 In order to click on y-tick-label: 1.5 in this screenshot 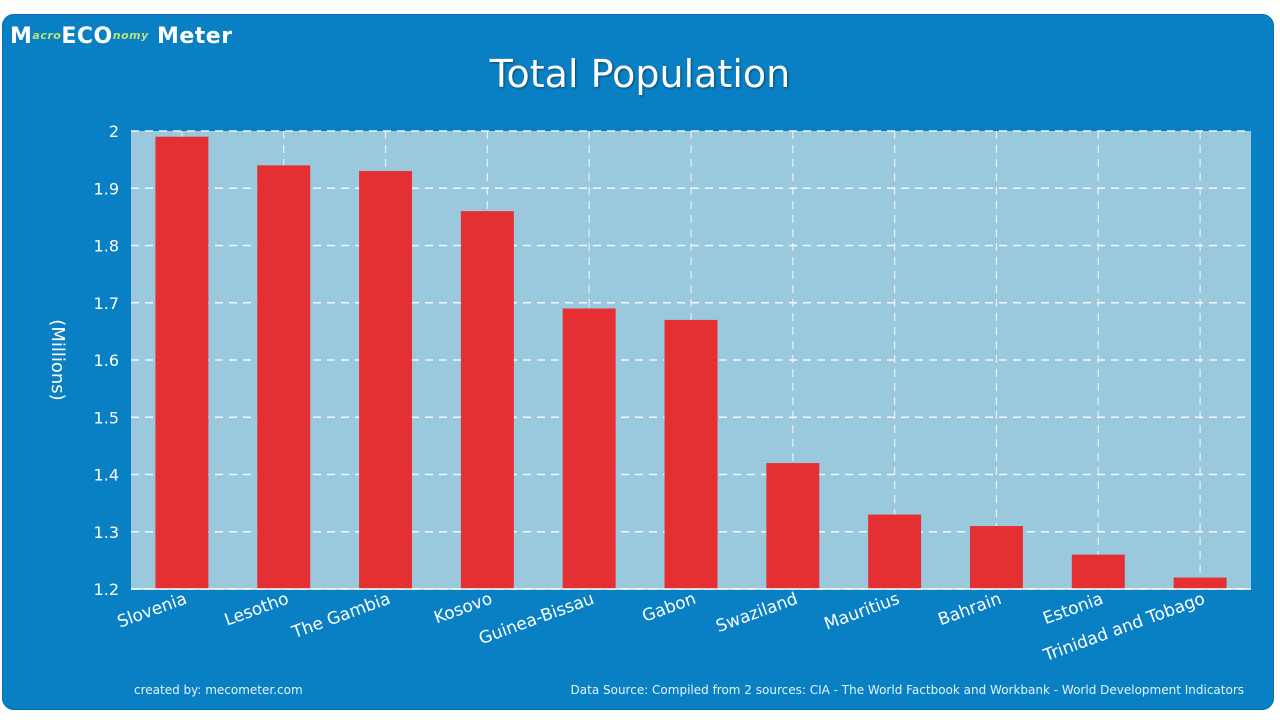, I will do `click(106, 417)`.